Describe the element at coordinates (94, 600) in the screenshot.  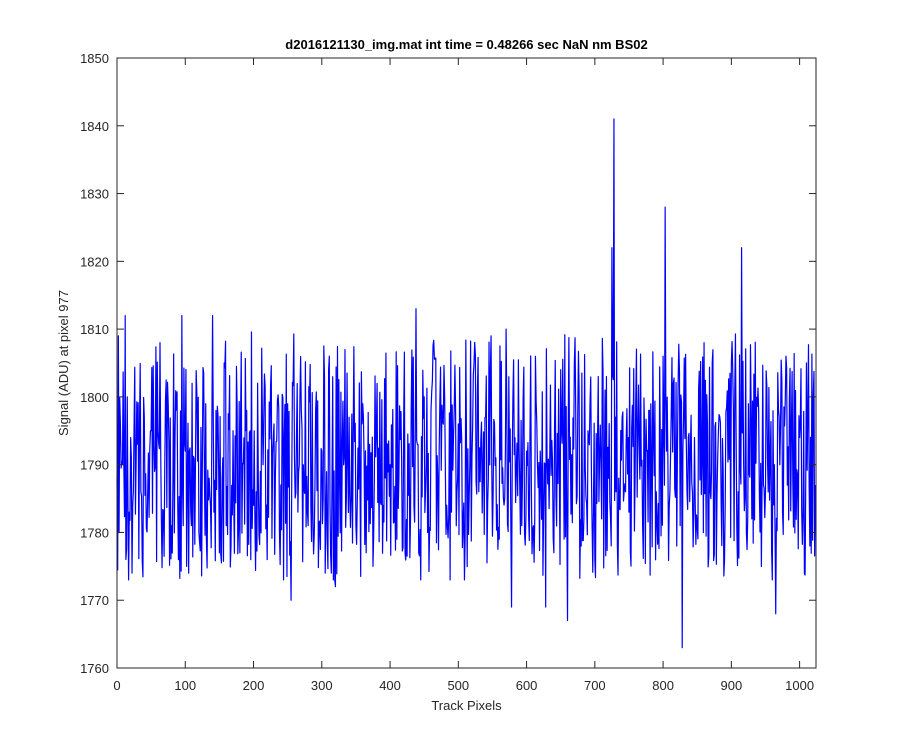
I see `y-tick-label: 1770` at that location.